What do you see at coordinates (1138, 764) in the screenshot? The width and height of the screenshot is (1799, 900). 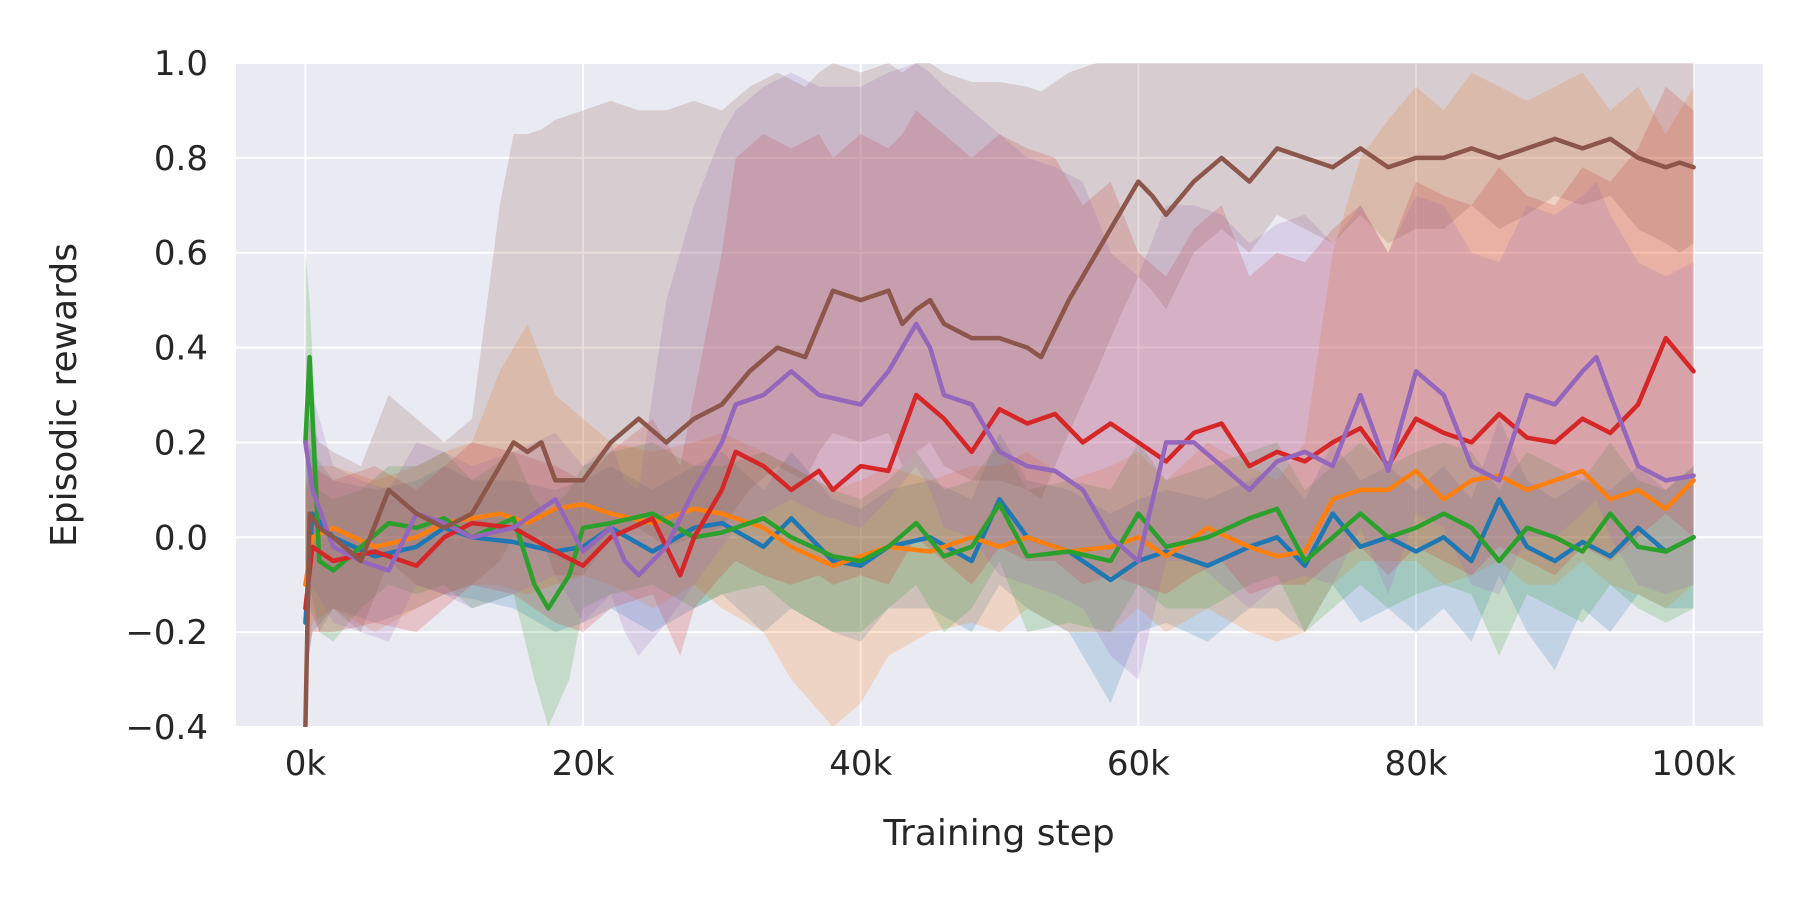 I see `x-tick-label: 60k` at bounding box center [1138, 764].